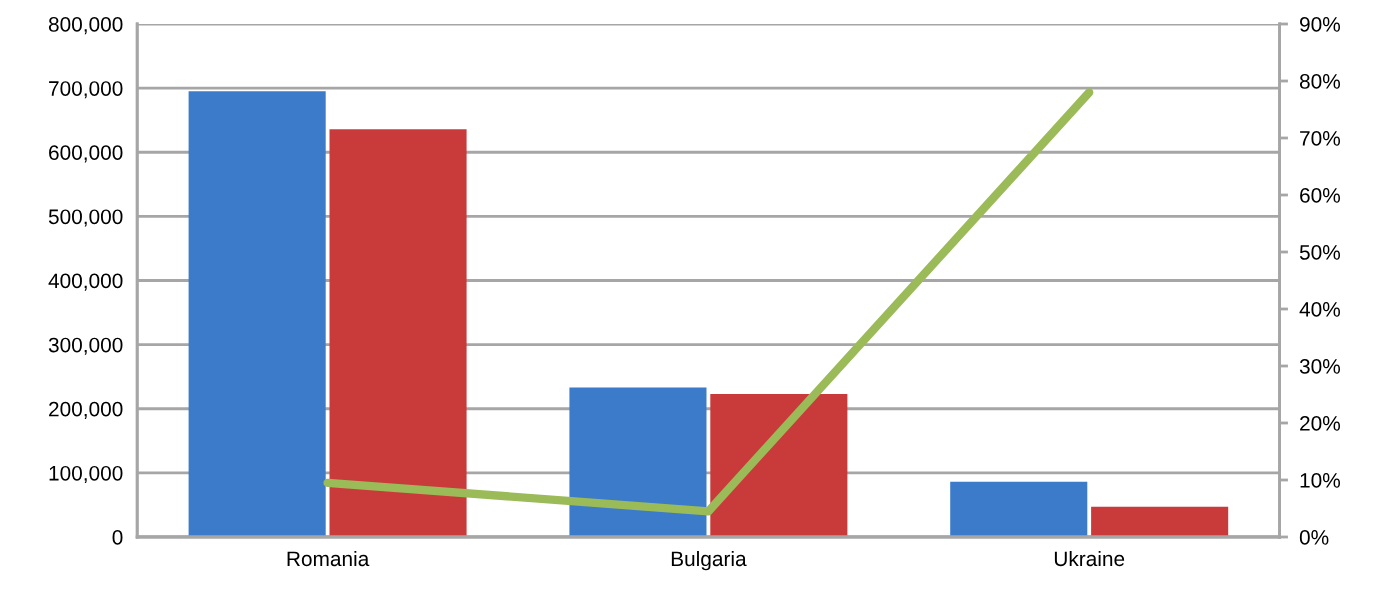  What do you see at coordinates (85, 282) in the screenshot?
I see `y-tick-label: 400,000` at bounding box center [85, 282].